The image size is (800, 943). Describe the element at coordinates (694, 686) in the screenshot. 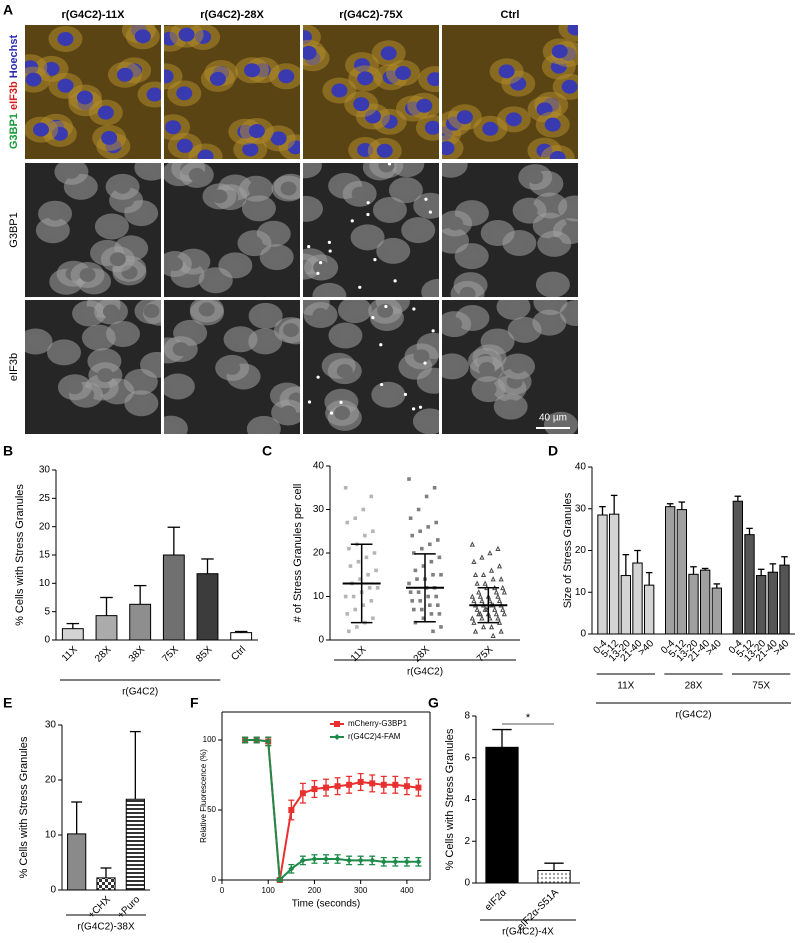

I see `group-name: 28X` at that location.